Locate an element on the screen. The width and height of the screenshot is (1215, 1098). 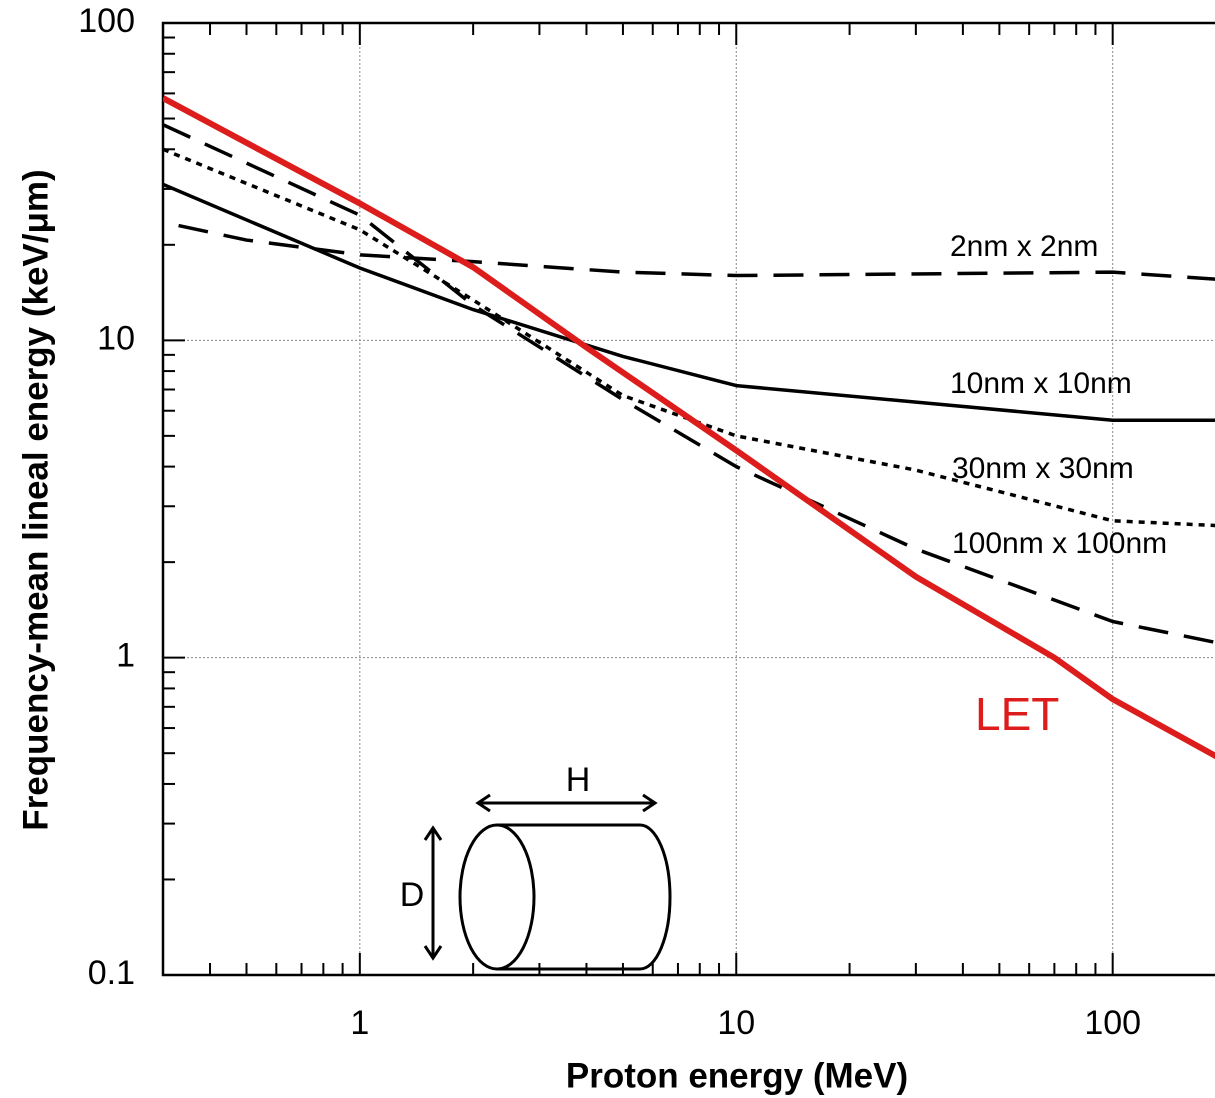
y-tick-label: 100 is located at coordinates (106, 21).